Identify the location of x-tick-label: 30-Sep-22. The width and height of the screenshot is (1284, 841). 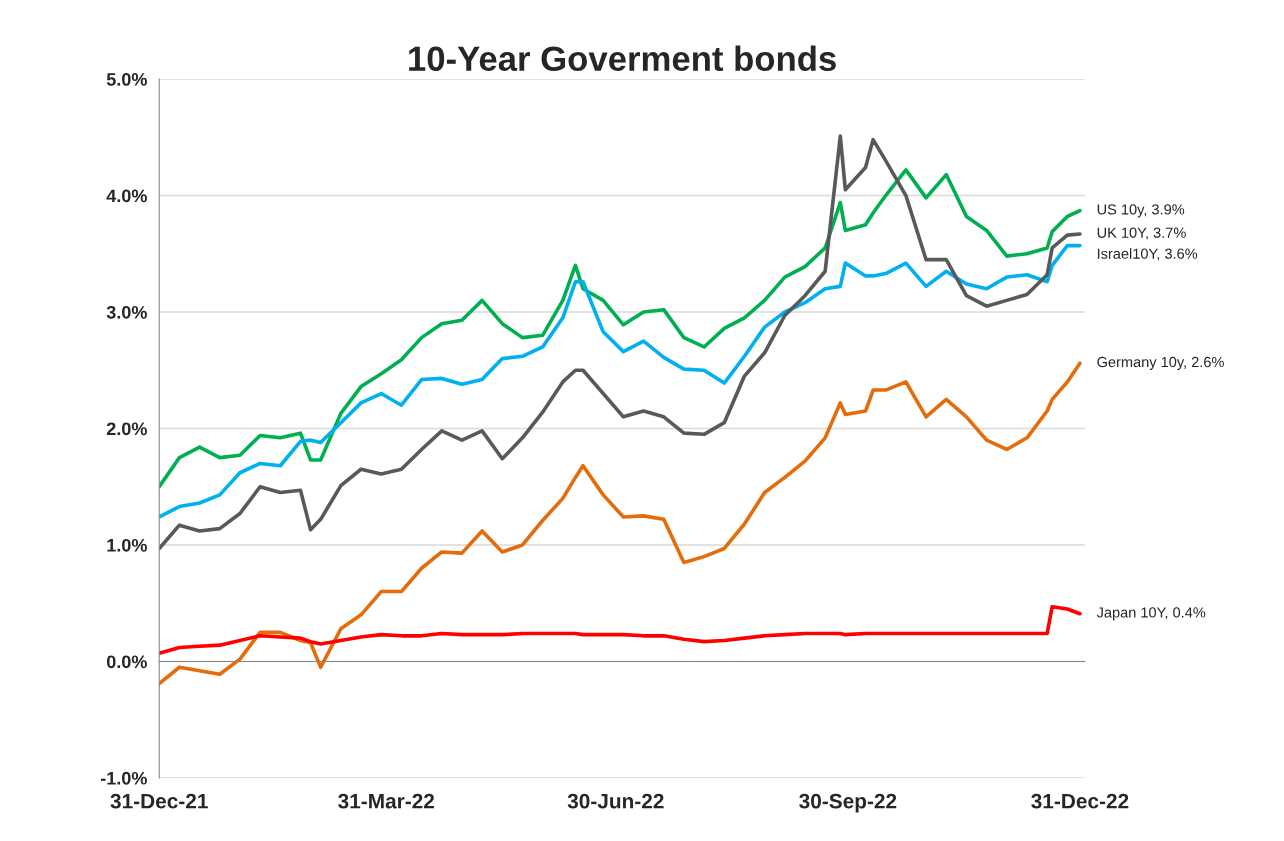
(848, 803).